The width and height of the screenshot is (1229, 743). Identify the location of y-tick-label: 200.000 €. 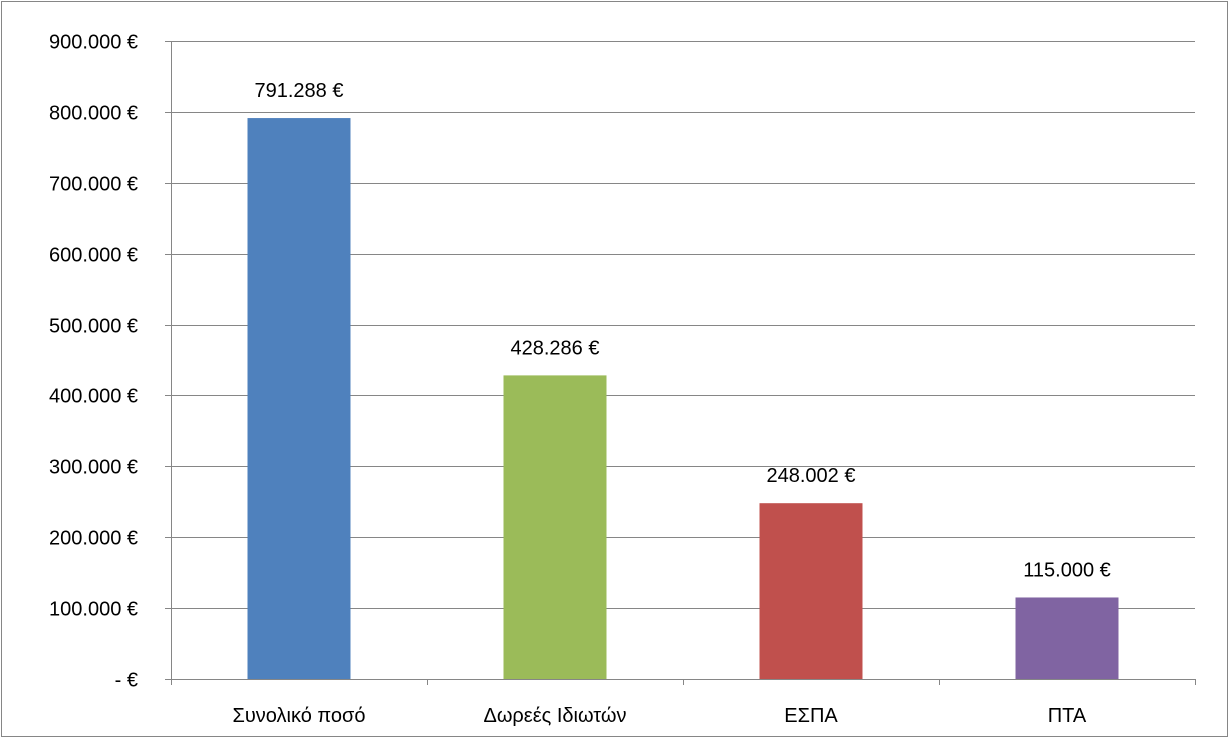
(93, 539).